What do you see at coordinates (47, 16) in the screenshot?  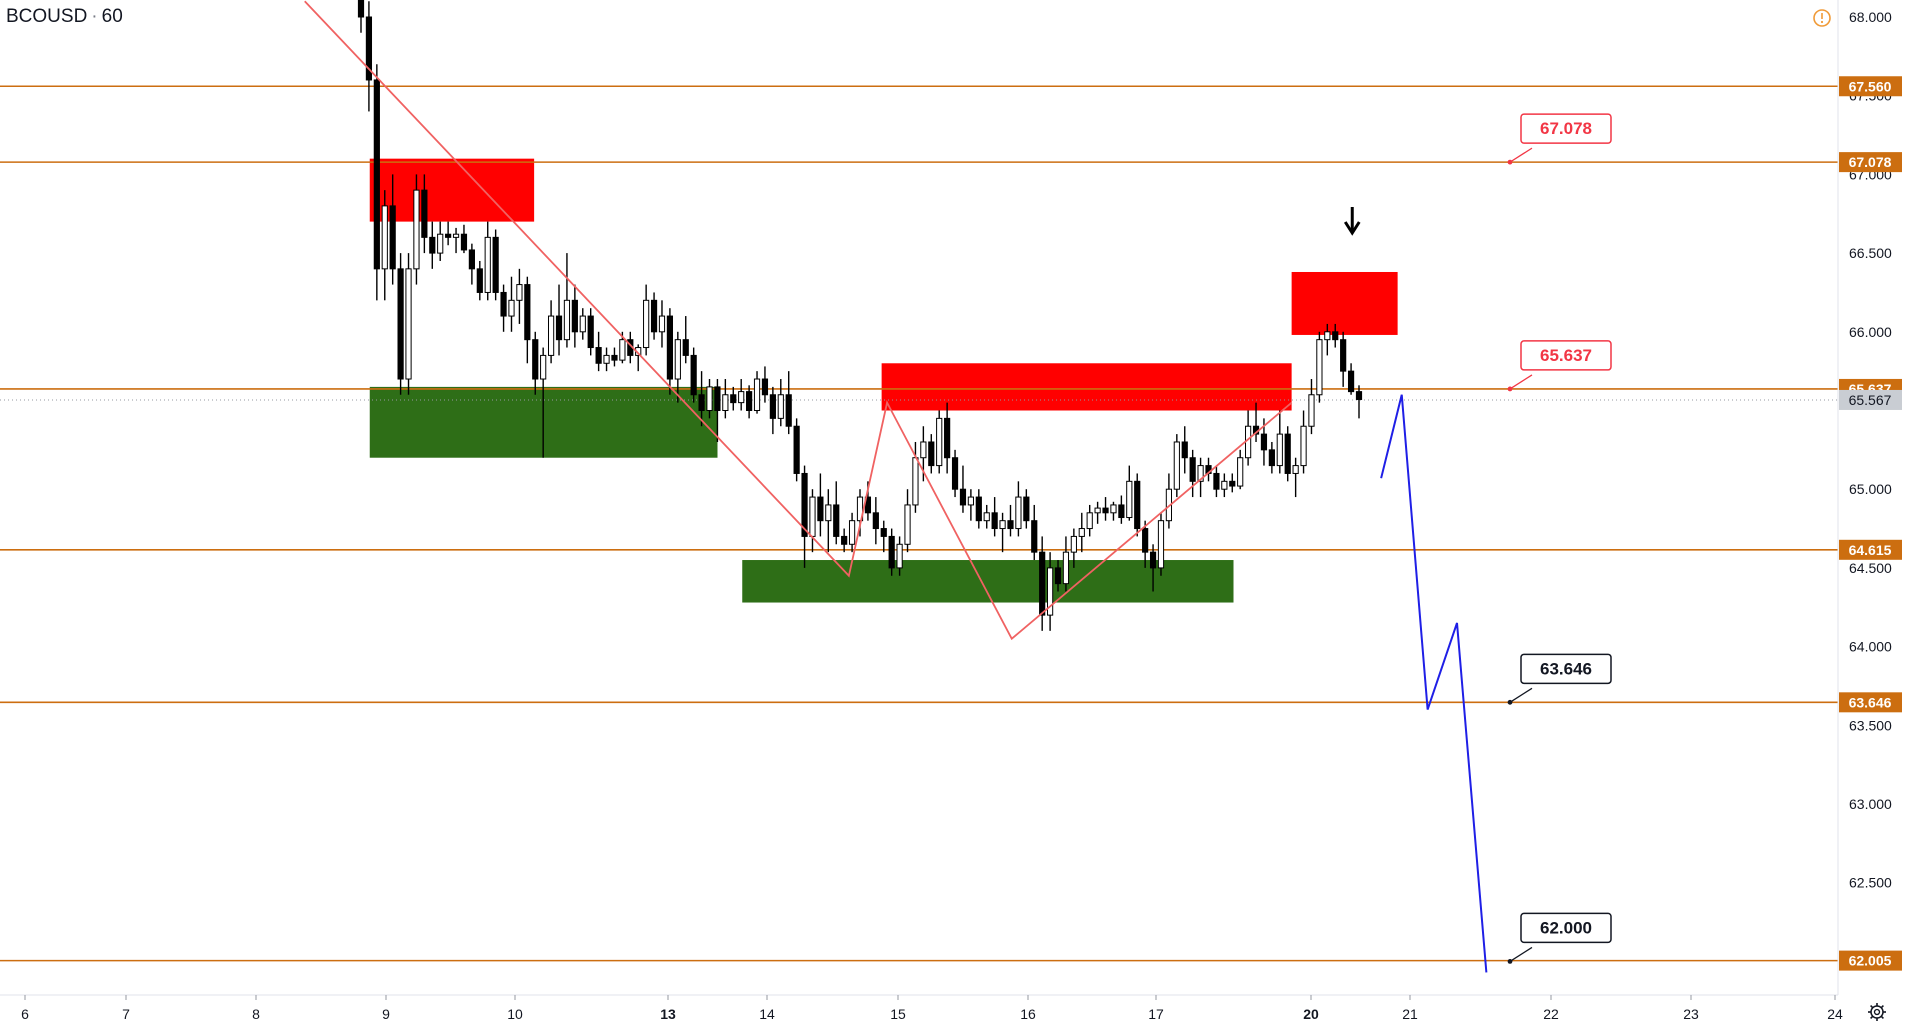 I see `symbol-label: BCOUSD` at bounding box center [47, 16].